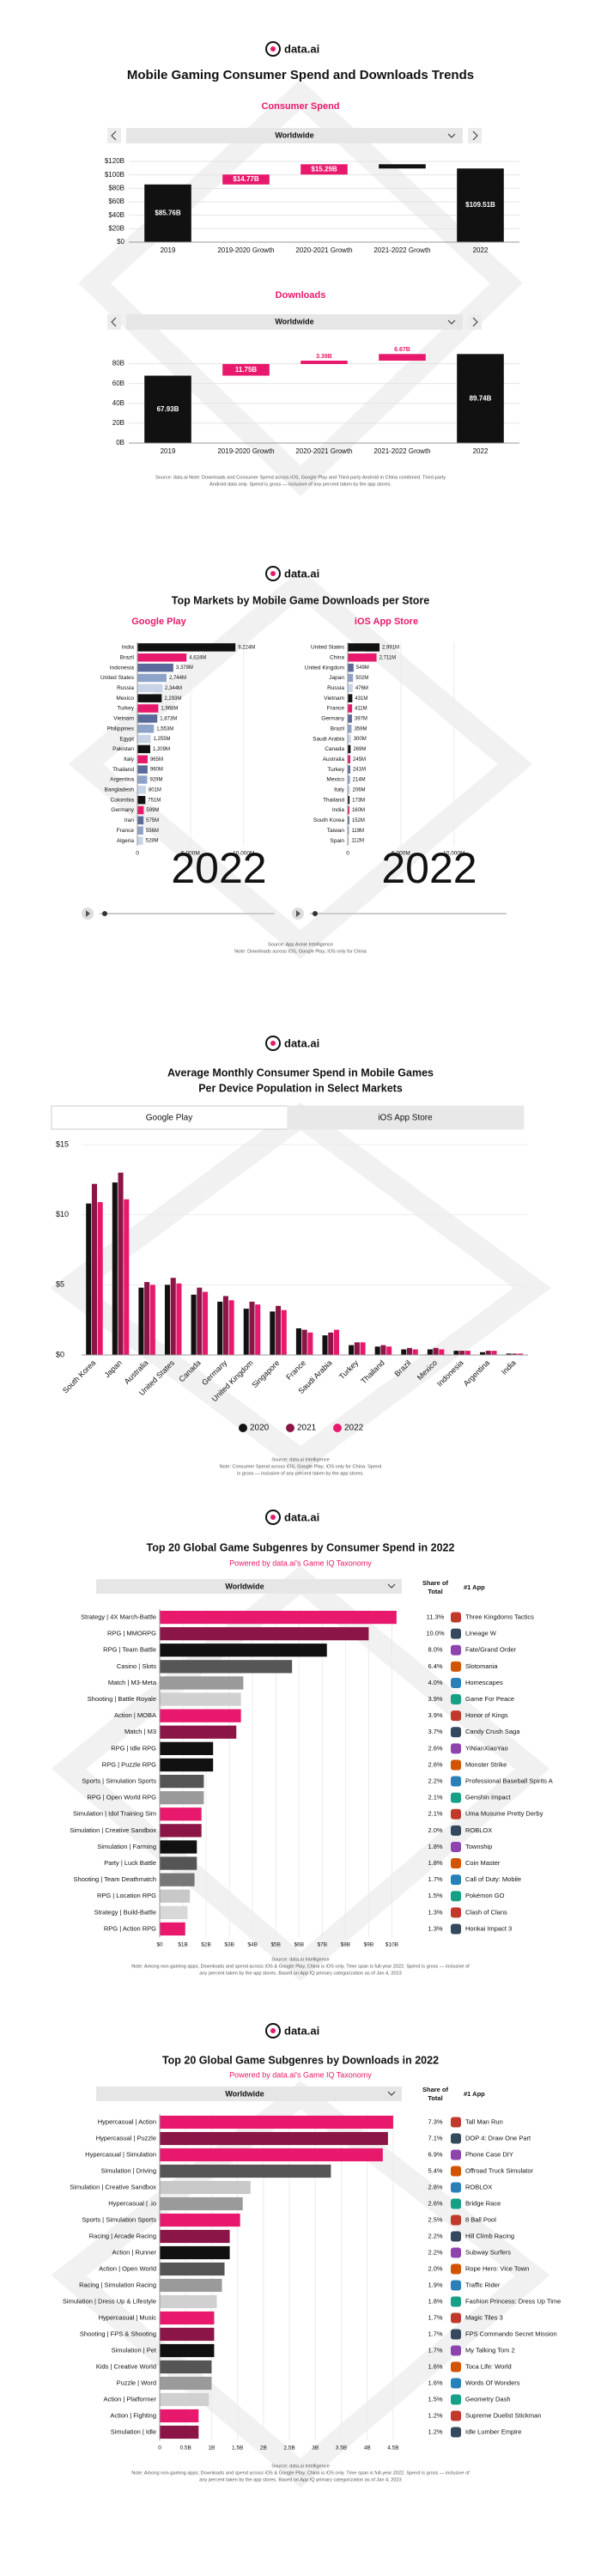 The height and width of the screenshot is (2576, 601). What do you see at coordinates (60, 1284) in the screenshot?
I see `y-tick-label: $5` at bounding box center [60, 1284].